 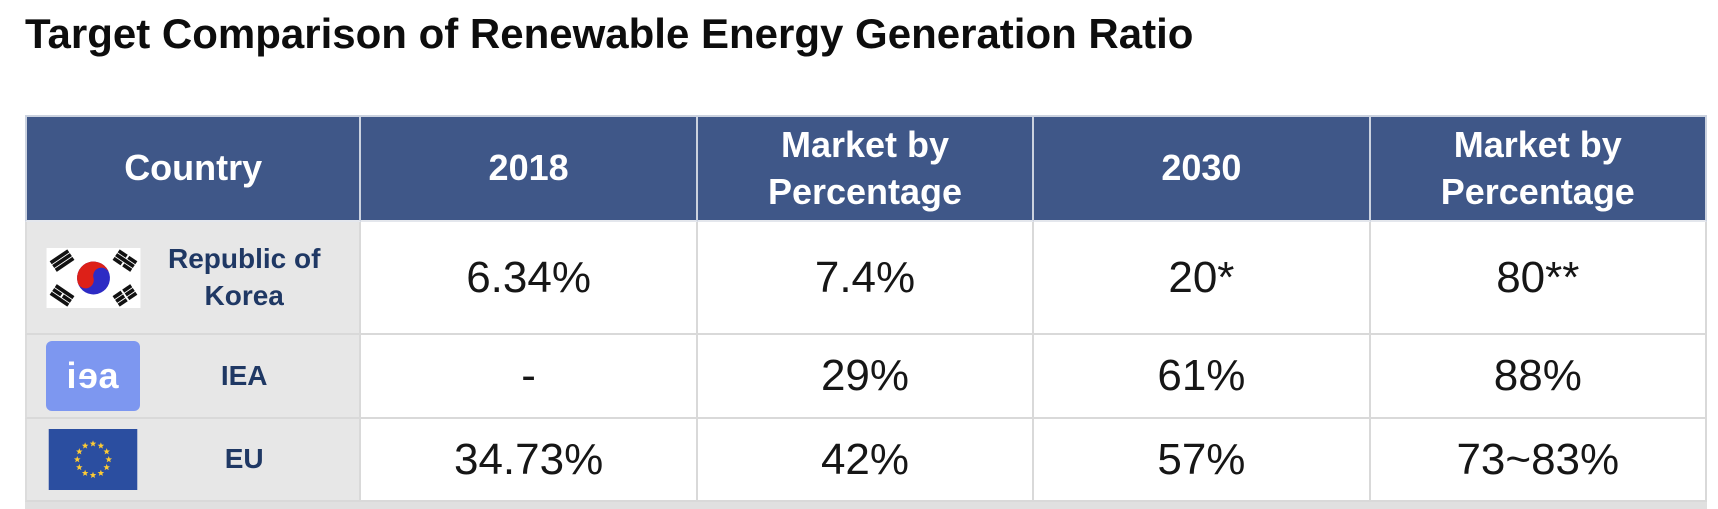 What do you see at coordinates (1538, 168) in the screenshot?
I see `header-cell-market-2030: Market by Percentage` at bounding box center [1538, 168].